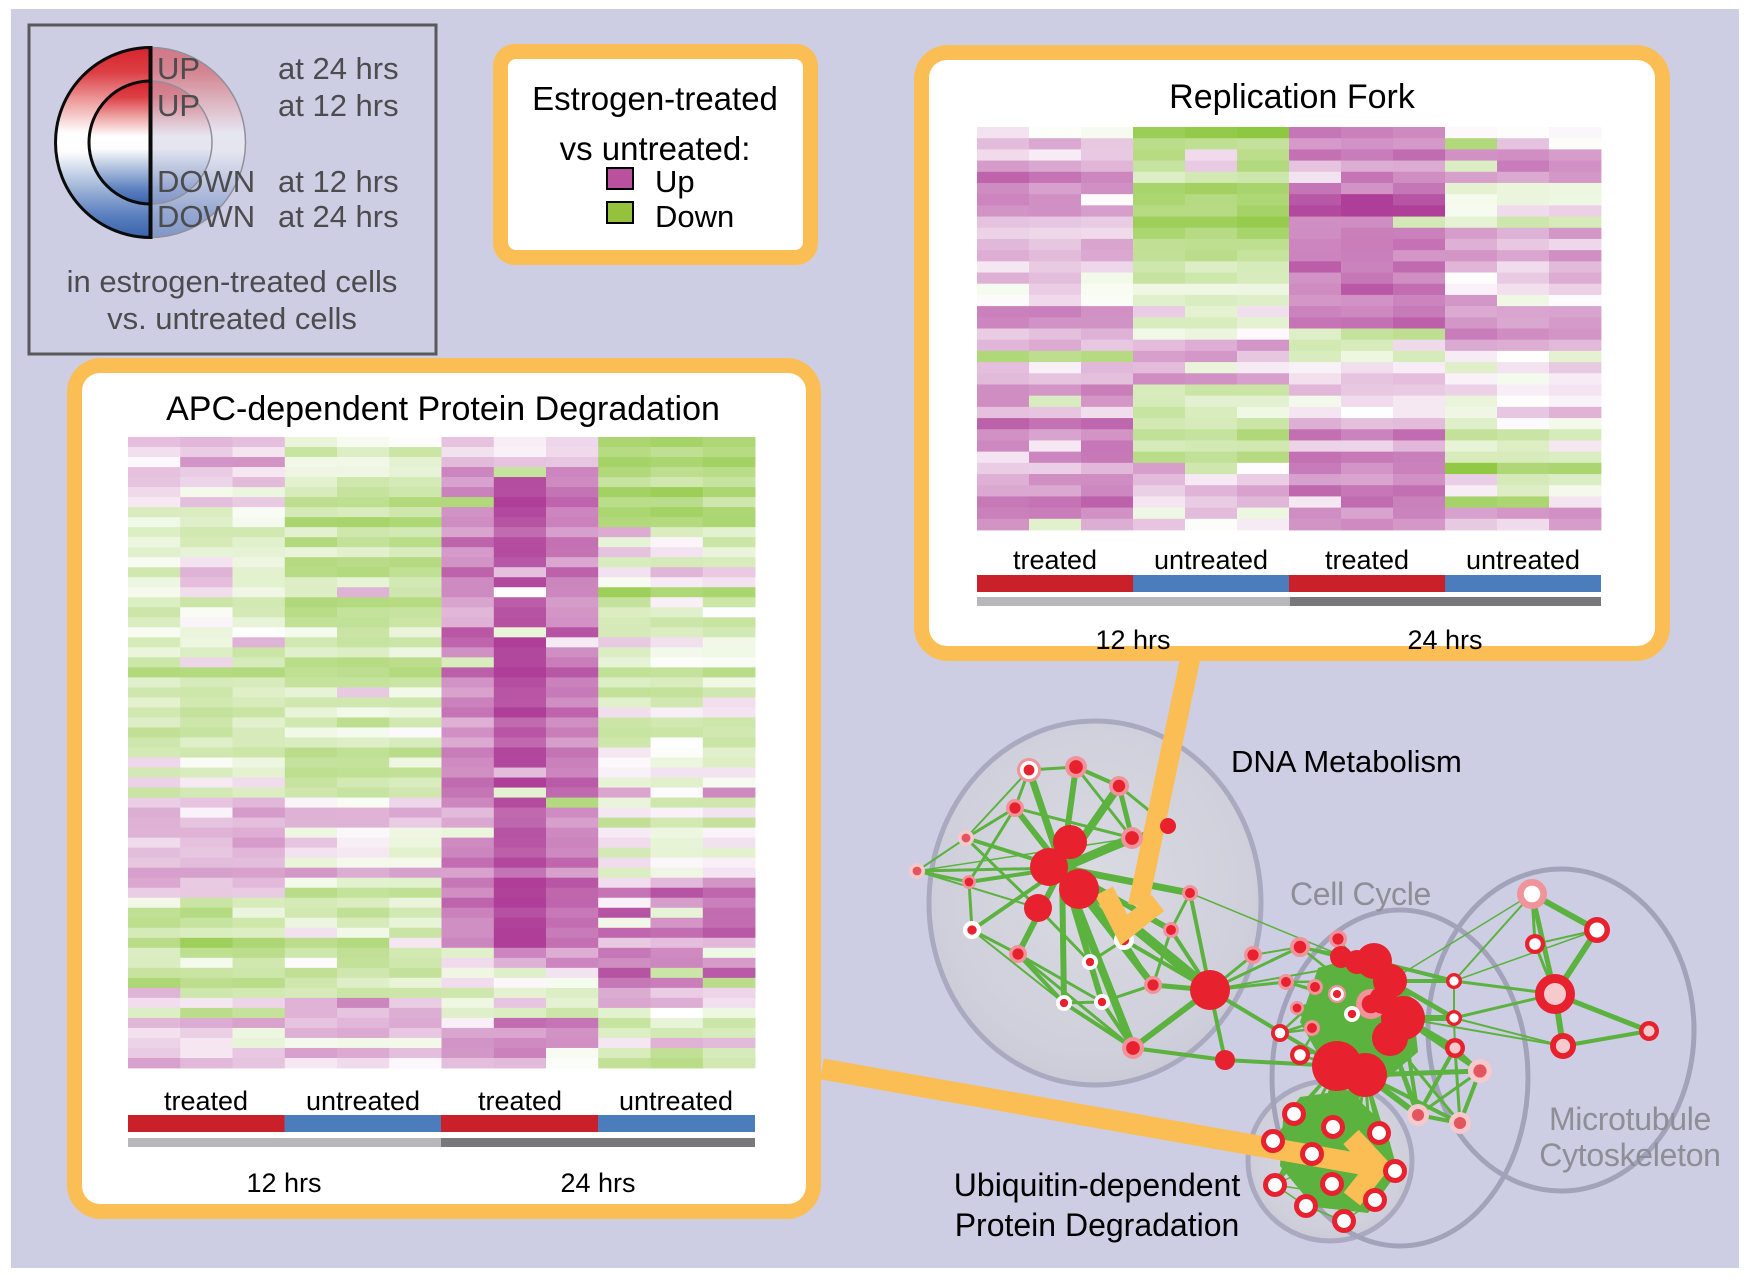  Describe the element at coordinates (232, 281) in the screenshot. I see `svg-text: in estrogen-treated cells` at that location.